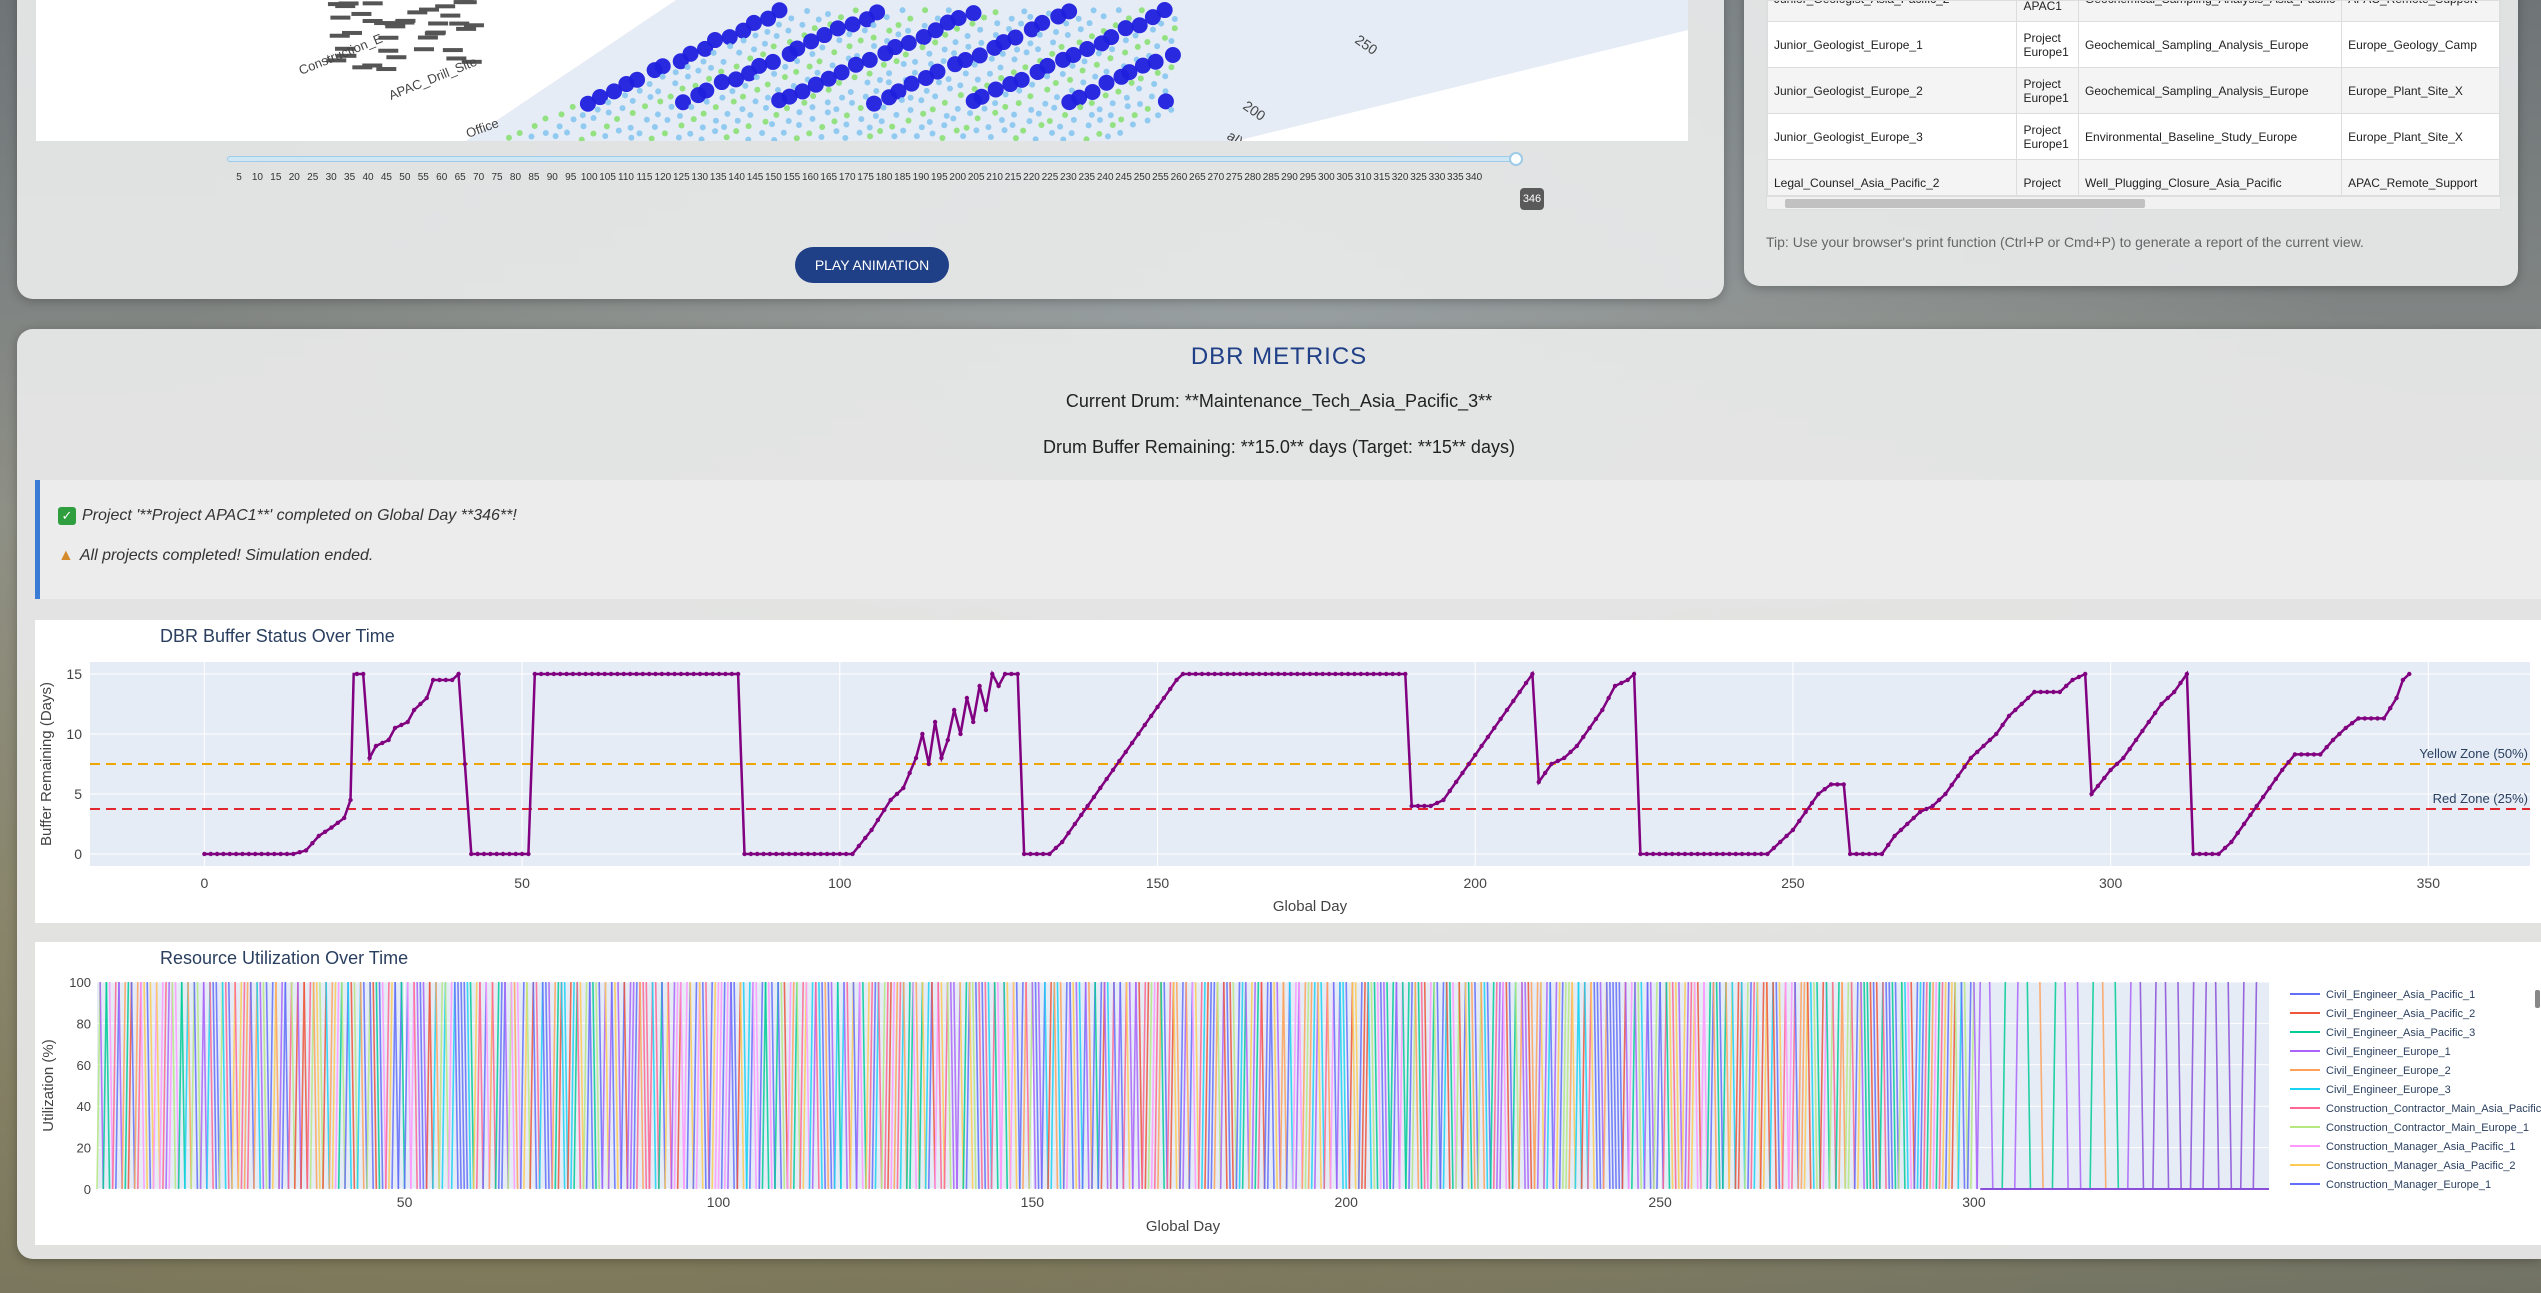  I want to click on play-animation-button: PLAY ANIMATION, so click(872, 265).